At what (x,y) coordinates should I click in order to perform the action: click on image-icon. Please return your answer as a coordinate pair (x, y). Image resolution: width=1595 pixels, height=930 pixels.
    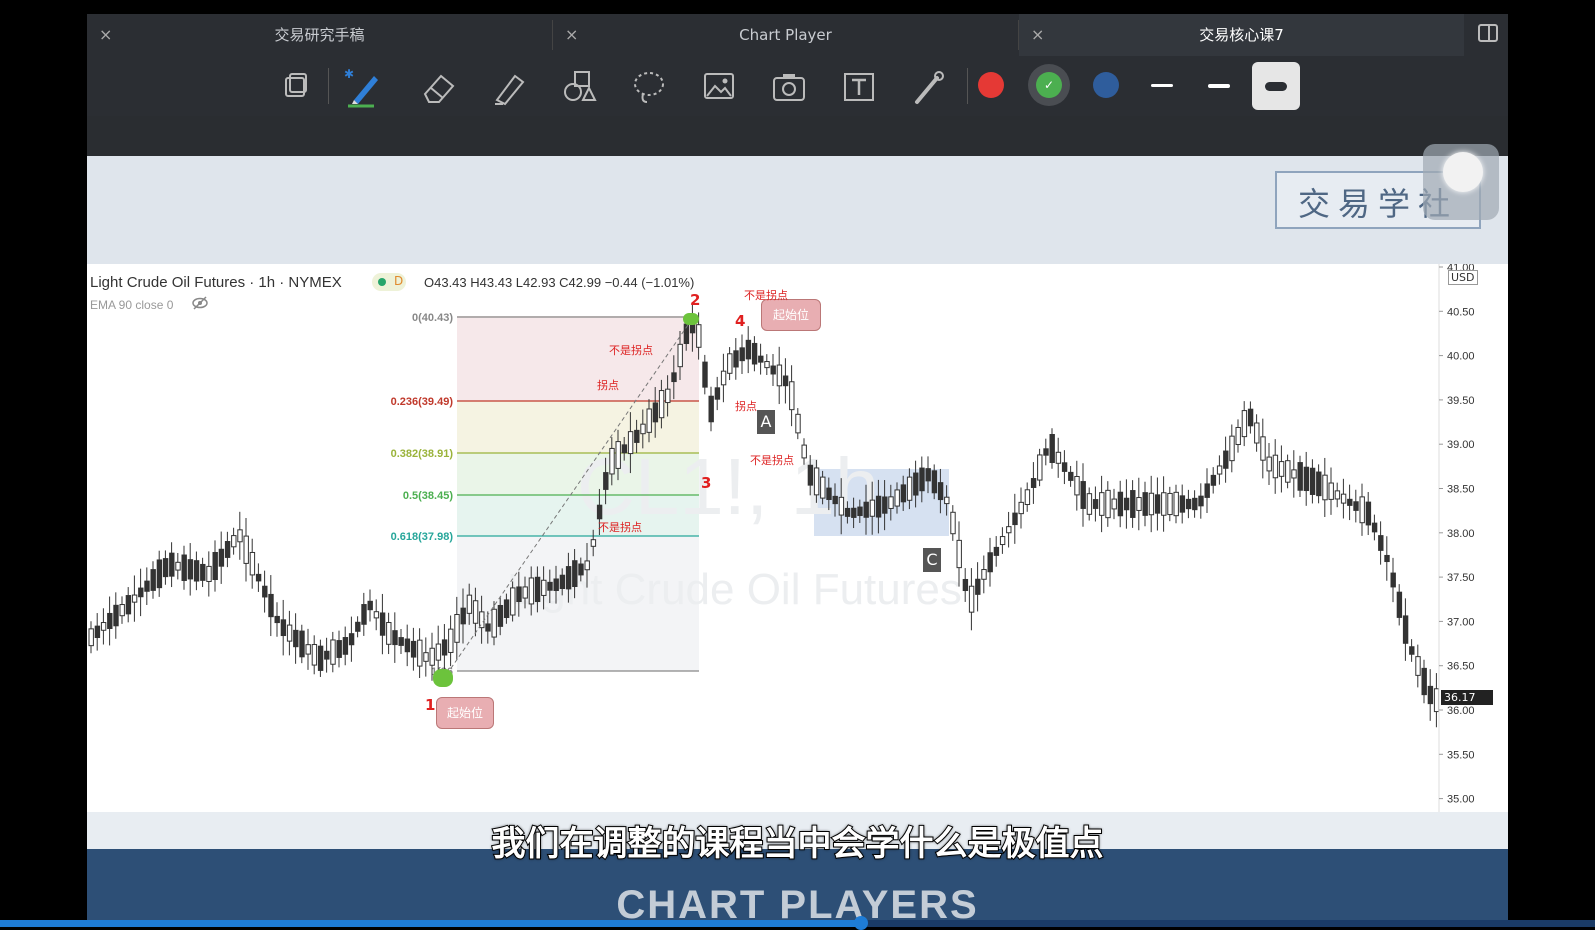
    Looking at the image, I should click on (719, 86).